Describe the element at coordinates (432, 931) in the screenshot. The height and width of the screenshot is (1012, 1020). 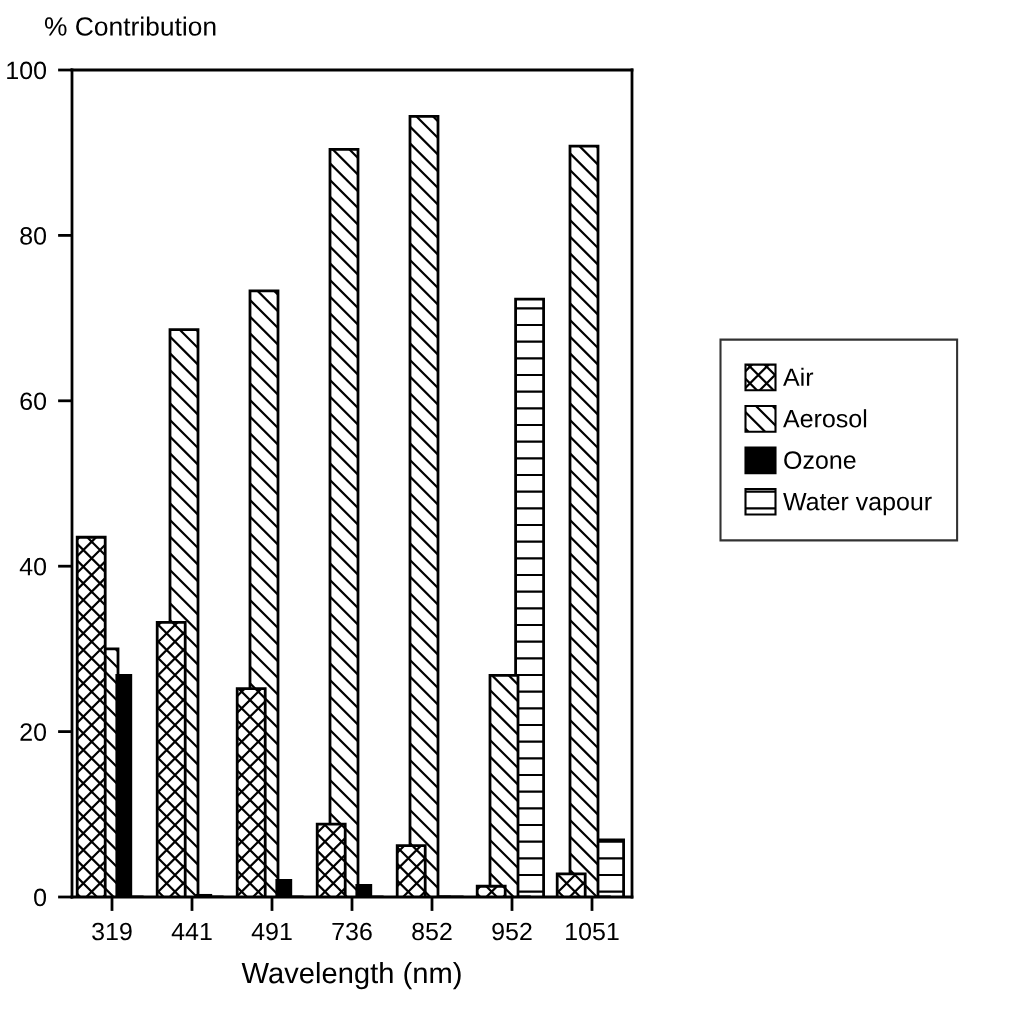
I see `x-tick-label: 852` at that location.